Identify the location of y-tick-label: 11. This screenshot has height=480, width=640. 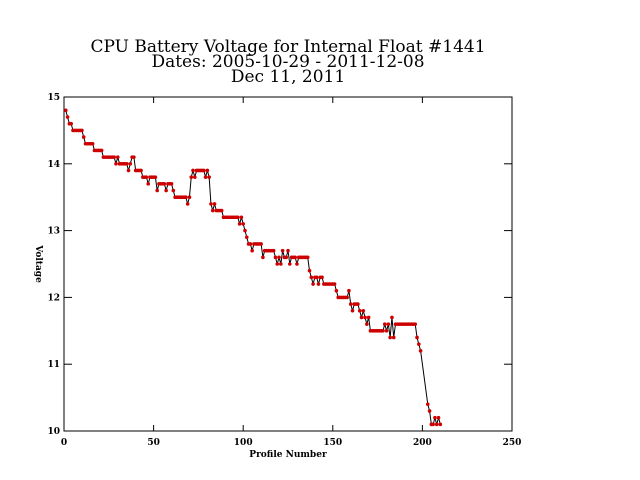
(53, 365).